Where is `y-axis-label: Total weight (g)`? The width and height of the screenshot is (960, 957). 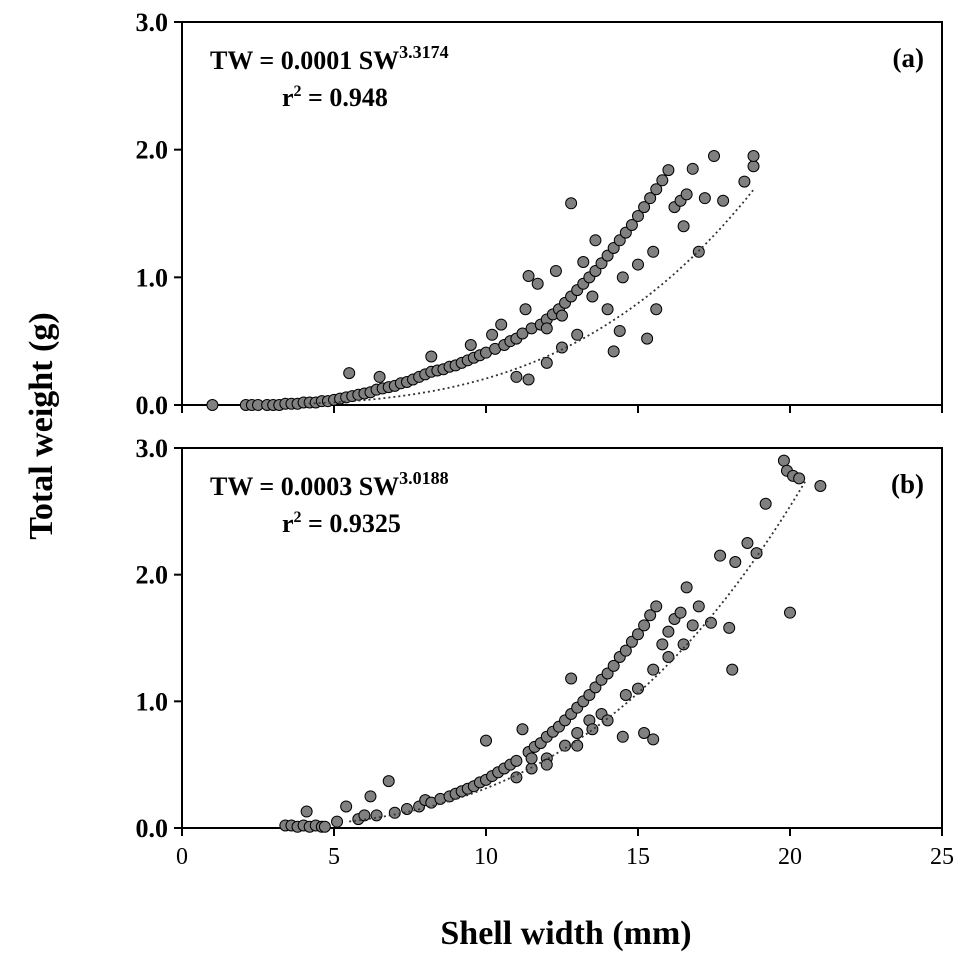
y-axis-label: Total weight (g) is located at coordinates (41, 425).